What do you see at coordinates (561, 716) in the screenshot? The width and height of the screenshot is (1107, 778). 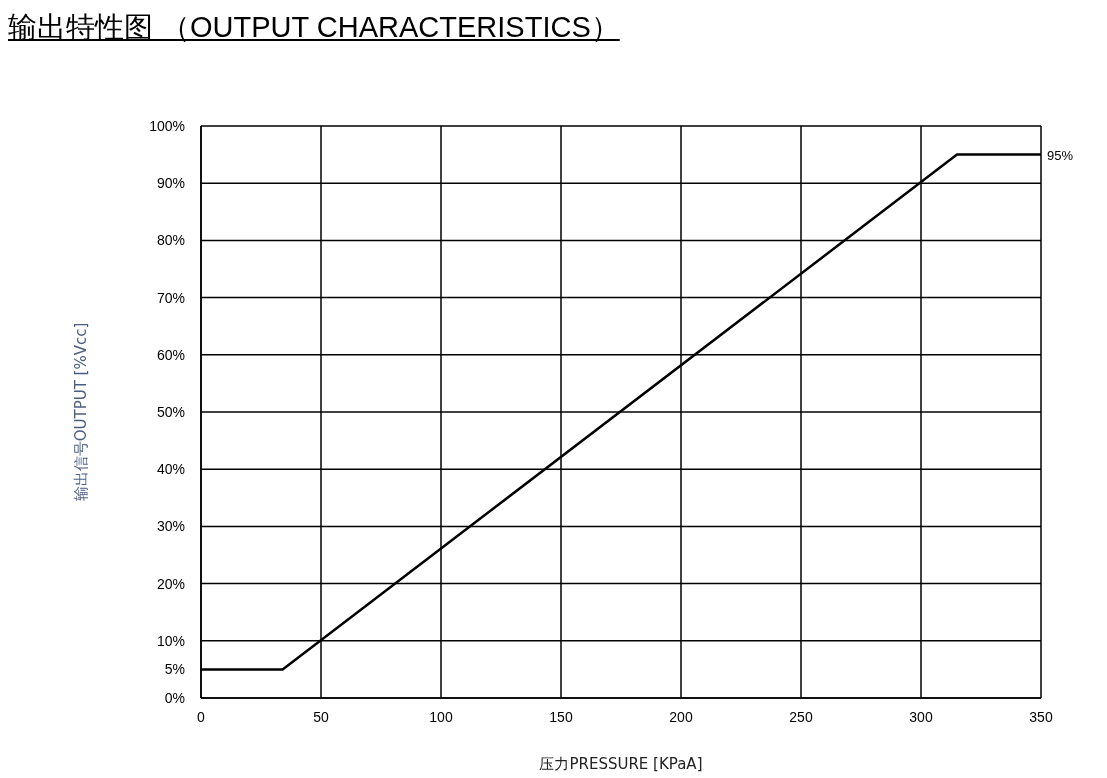 I see `x-tick-label: 150` at bounding box center [561, 716].